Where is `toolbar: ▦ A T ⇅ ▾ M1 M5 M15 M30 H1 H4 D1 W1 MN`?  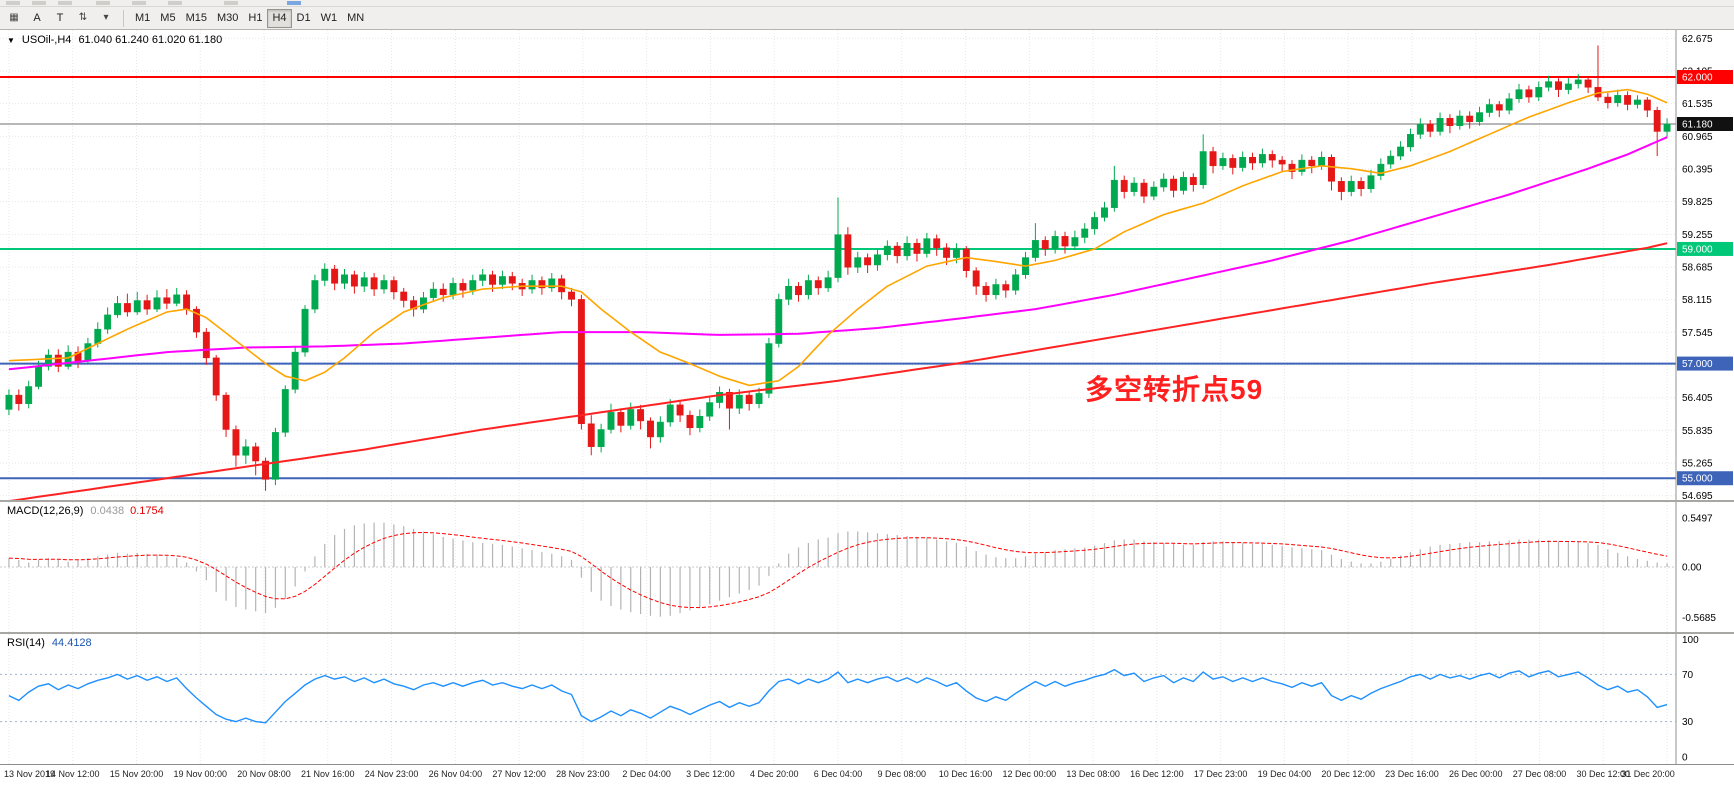
toolbar: ▦ A T ⇅ ▾ M1 M5 M15 M30 H1 H4 D1 W1 MN is located at coordinates (867, 18).